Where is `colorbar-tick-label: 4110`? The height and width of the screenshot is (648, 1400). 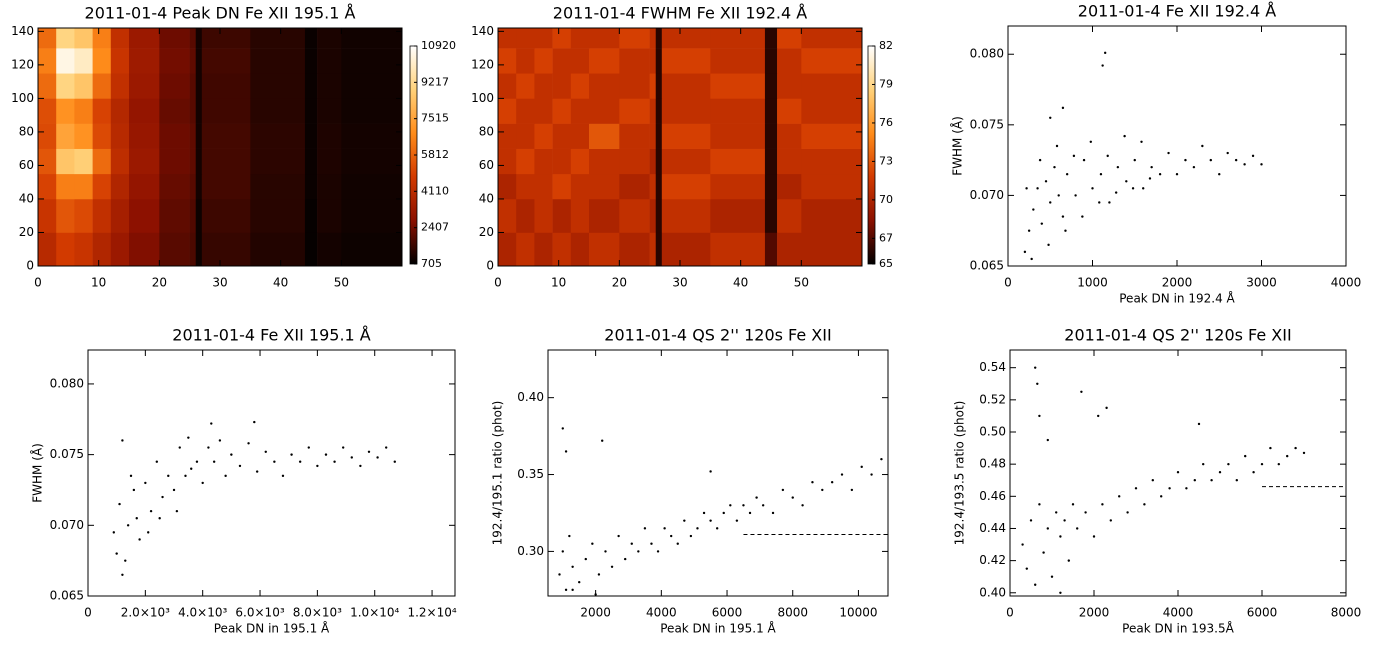 colorbar-tick-label: 4110 is located at coordinates (435, 190).